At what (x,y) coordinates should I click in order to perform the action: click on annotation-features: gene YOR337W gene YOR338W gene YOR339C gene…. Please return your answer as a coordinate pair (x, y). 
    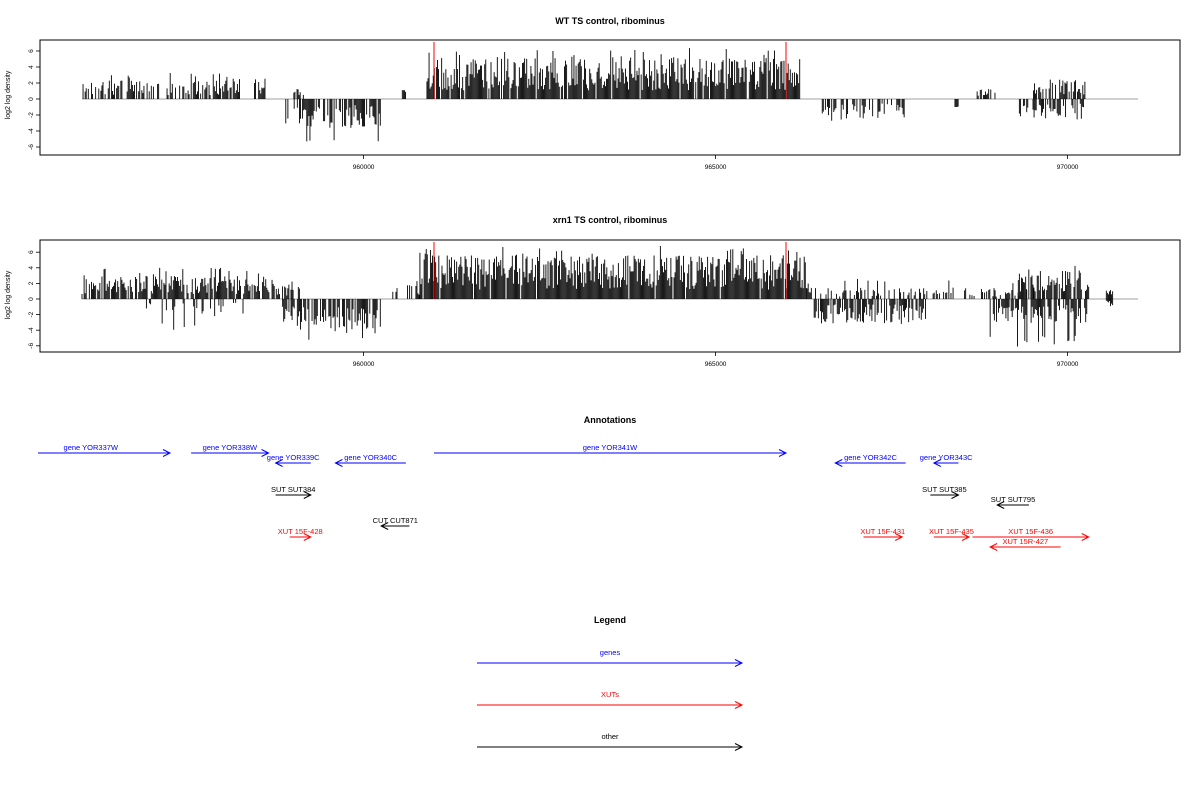
    Looking at the image, I should click on (564, 497).